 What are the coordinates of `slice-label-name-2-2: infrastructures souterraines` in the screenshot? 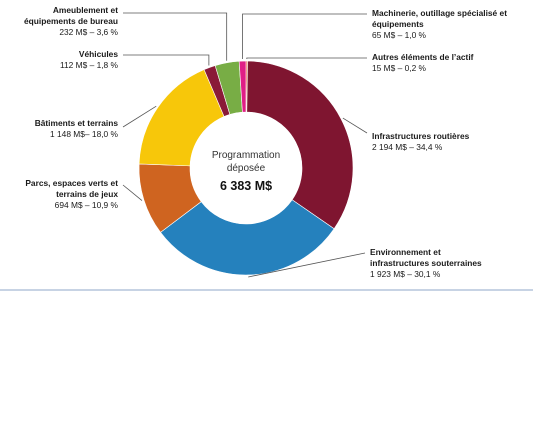 It's located at (426, 263).